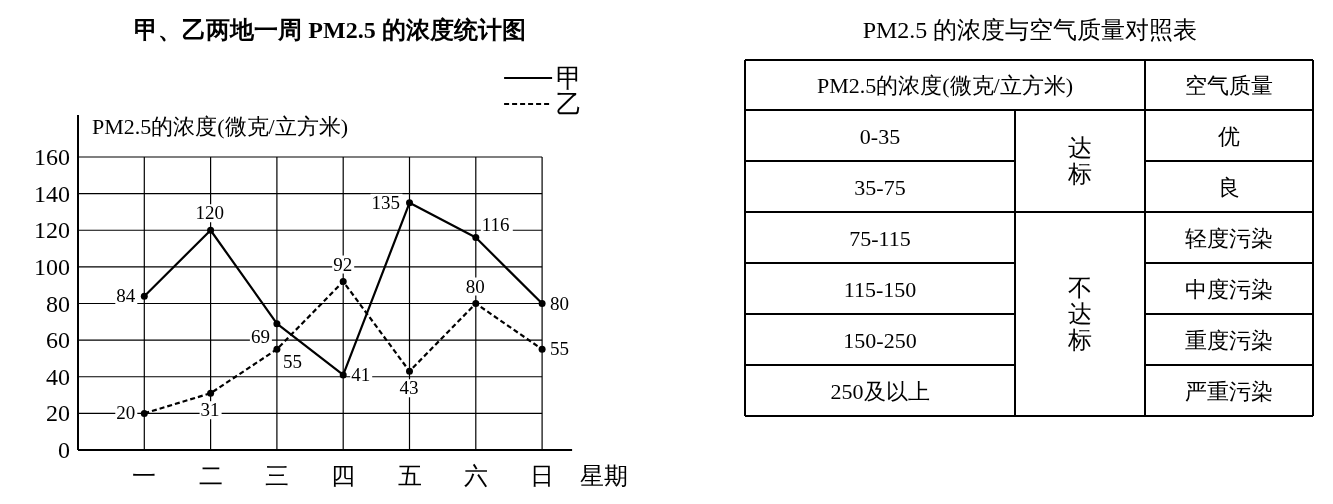 The width and height of the screenshot is (1333, 504). I want to click on text: 35-75, so click(880, 187).